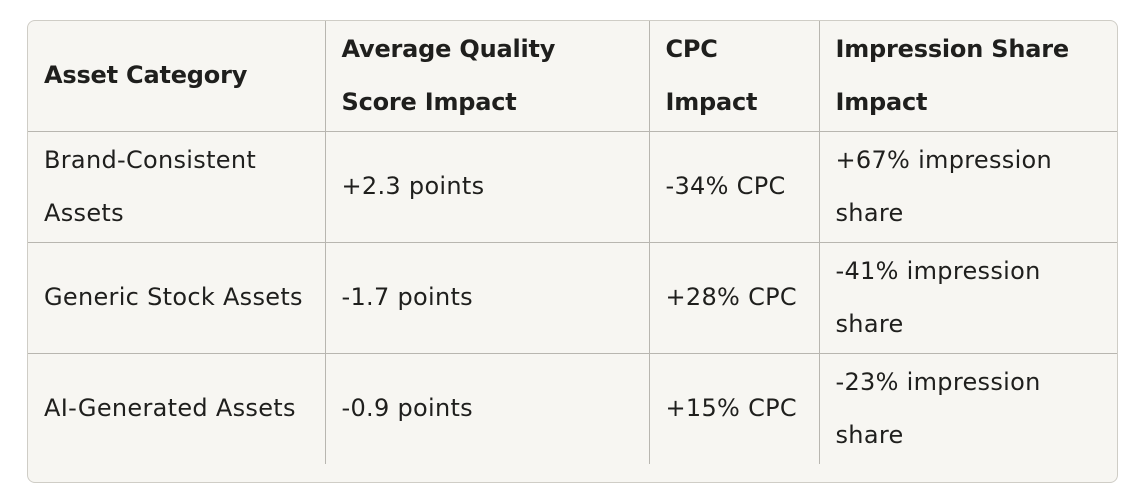  I want to click on cell-impression-share-impact: -41% impression share, so click(967, 297).